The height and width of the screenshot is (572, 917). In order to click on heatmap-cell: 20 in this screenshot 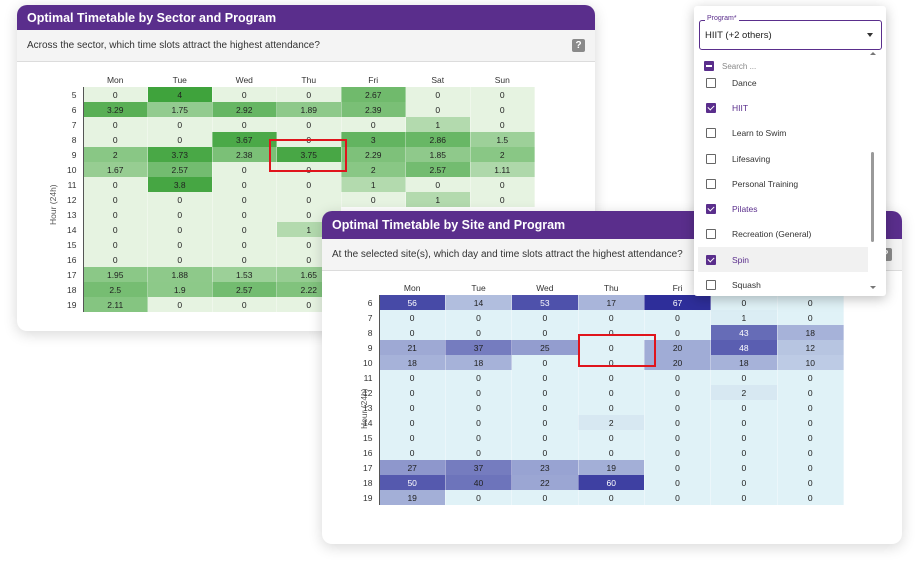, I will do `click(678, 347)`.